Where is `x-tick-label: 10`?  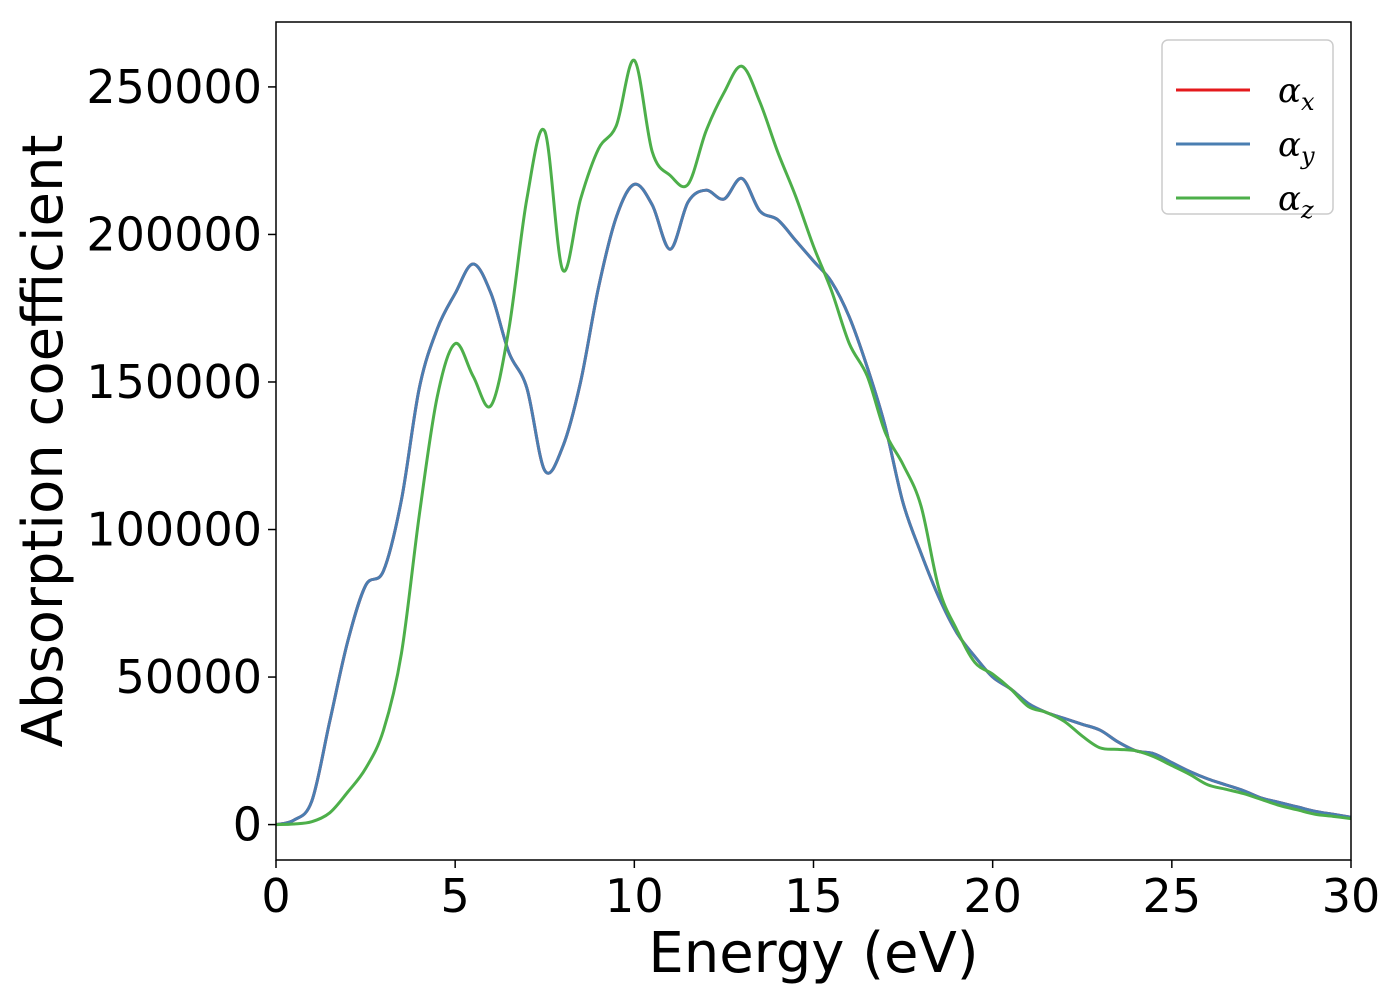
x-tick-label: 10 is located at coordinates (634, 896).